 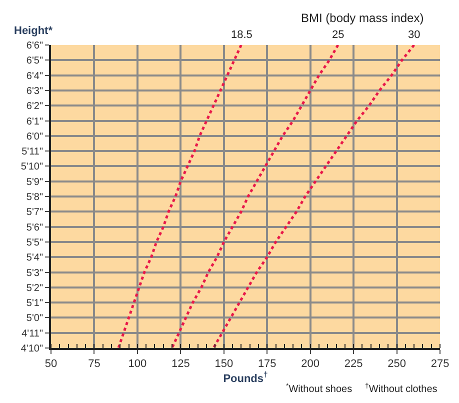 I want to click on x-tick-label: 125, so click(x=180, y=364).